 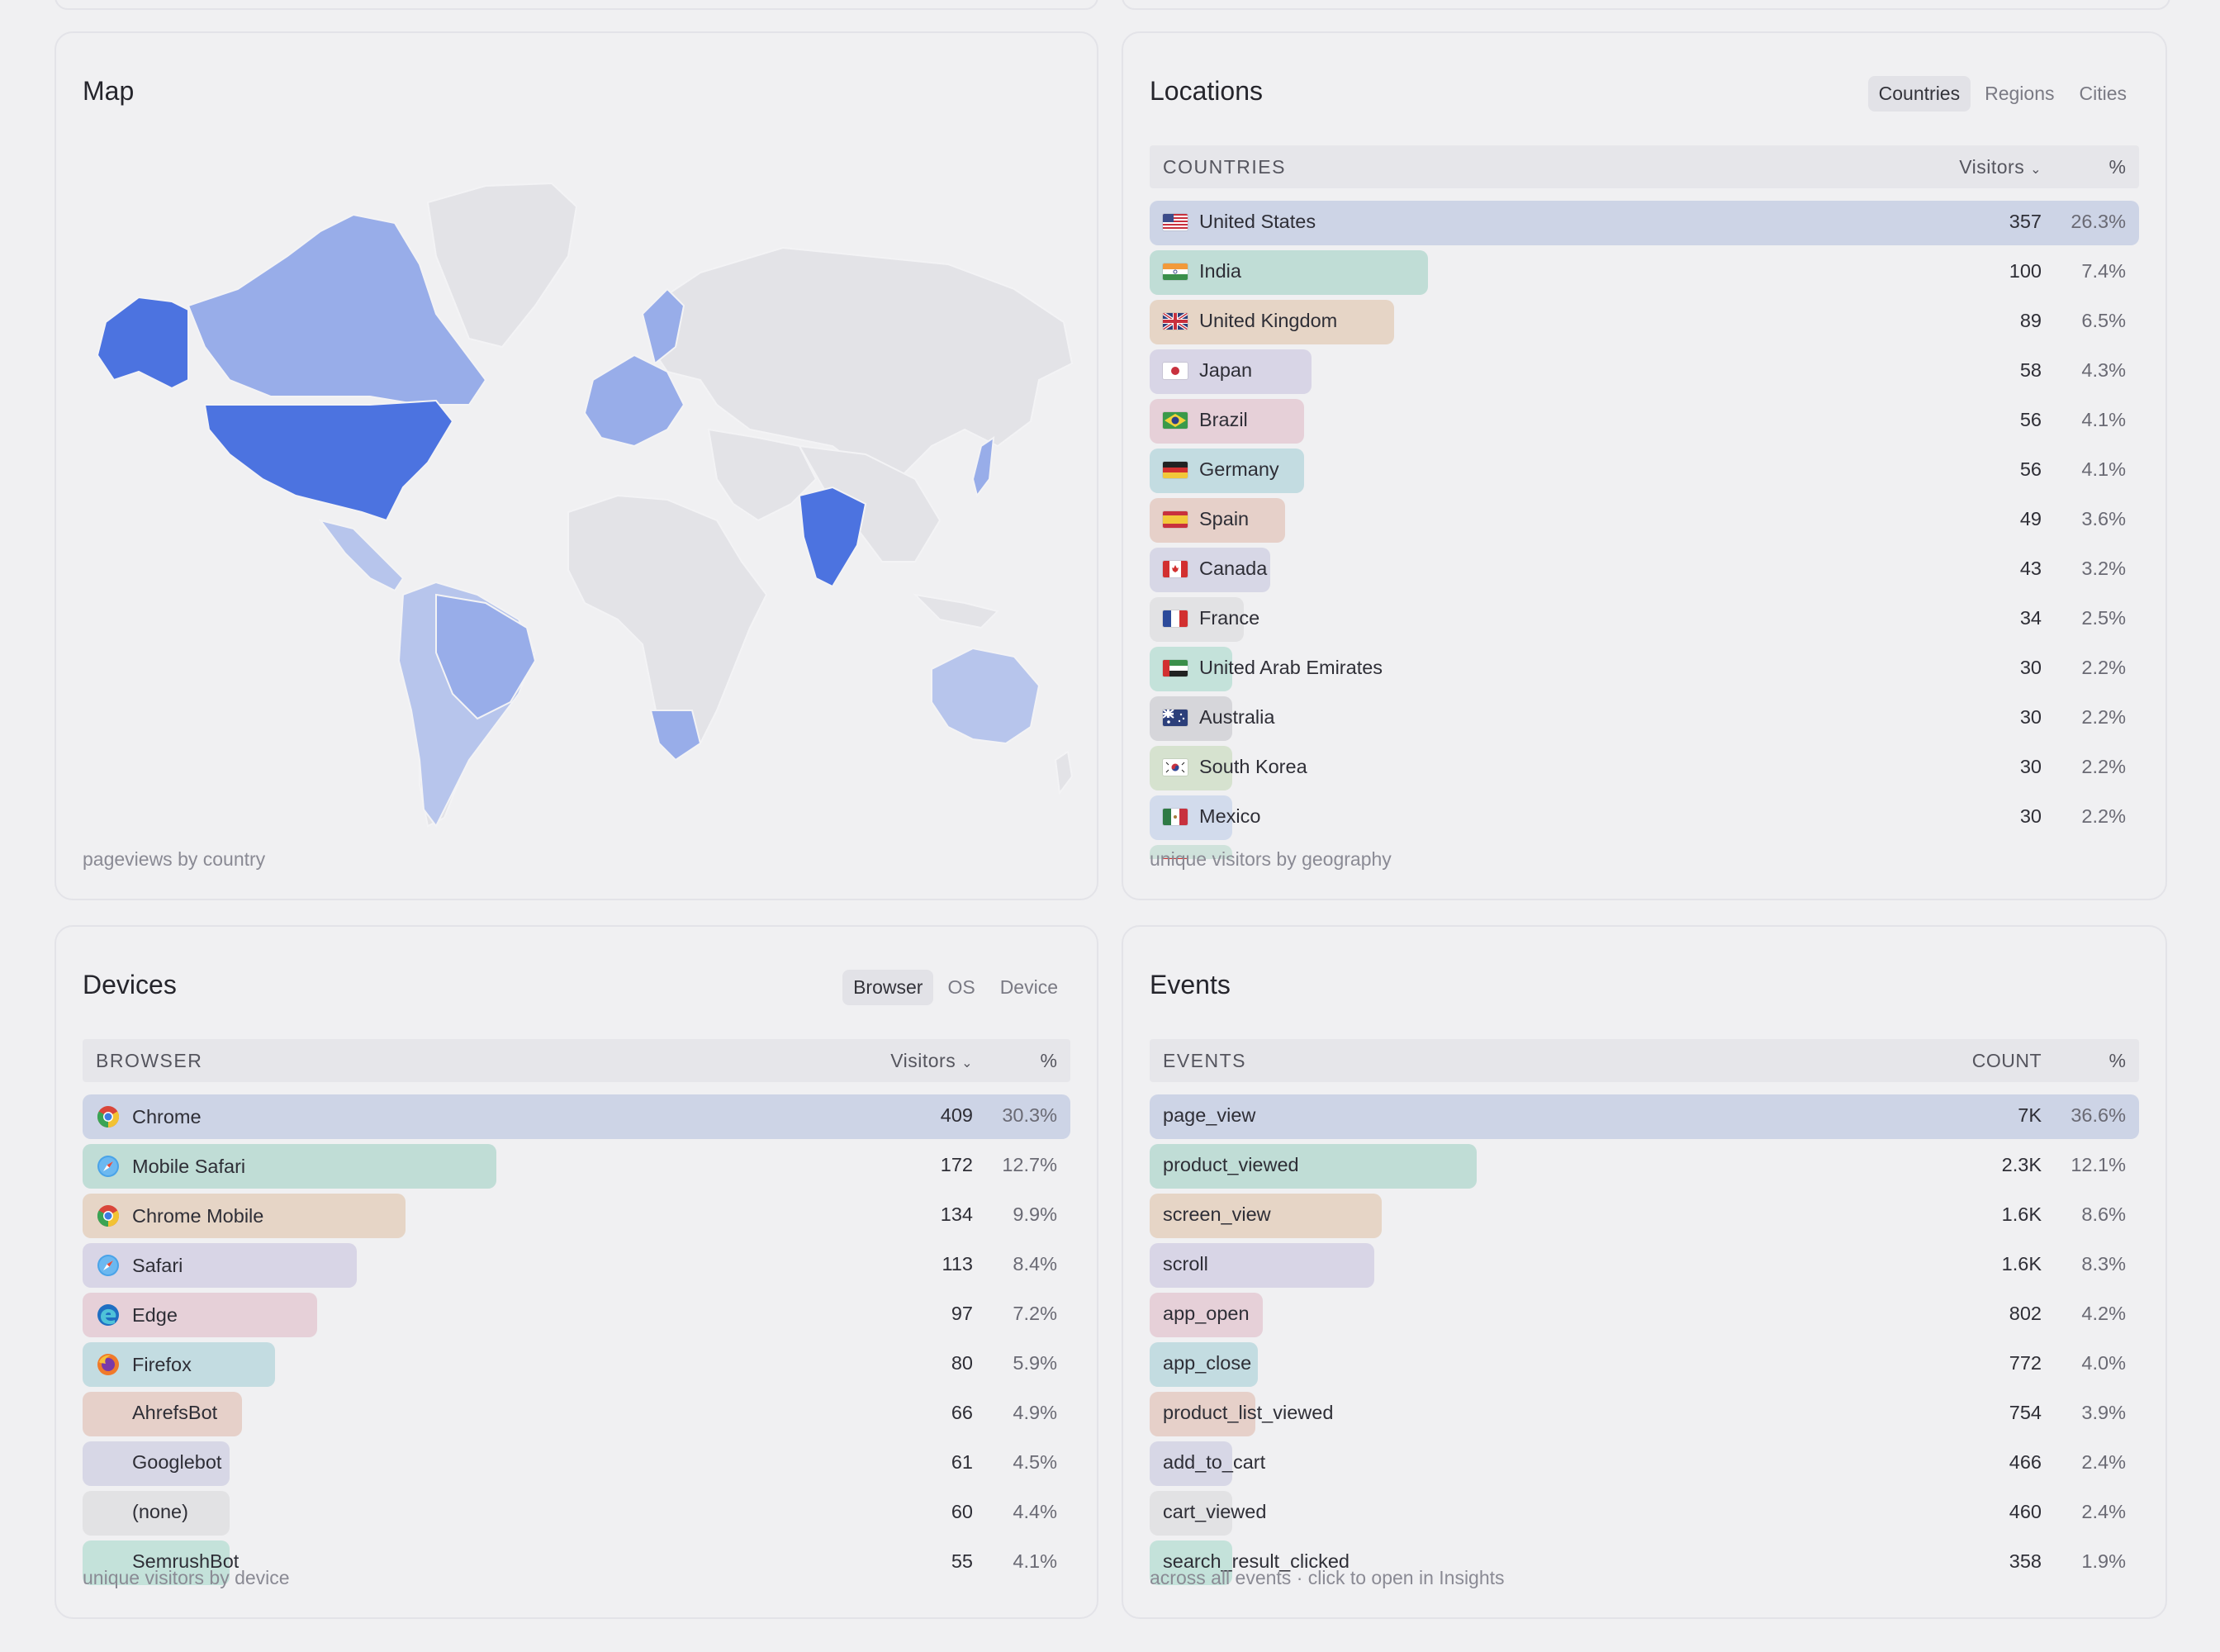 What do you see at coordinates (2025, 271) in the screenshot?
I see `row-value: 100` at bounding box center [2025, 271].